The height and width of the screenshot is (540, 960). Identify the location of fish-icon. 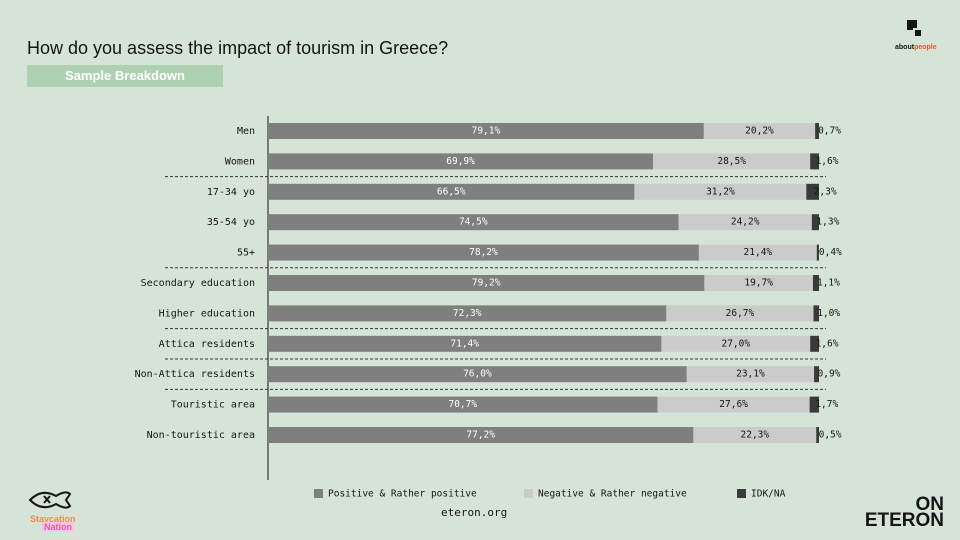
(50, 500).